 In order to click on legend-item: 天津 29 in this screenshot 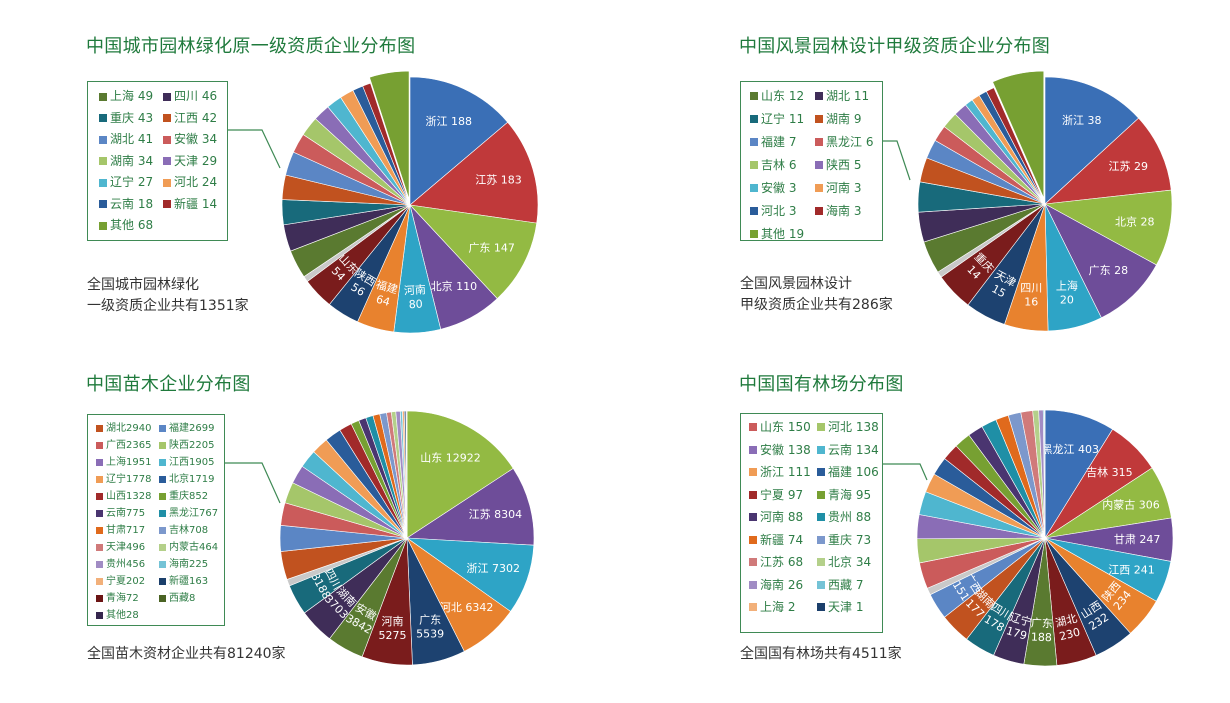, I will do `click(195, 162)`.